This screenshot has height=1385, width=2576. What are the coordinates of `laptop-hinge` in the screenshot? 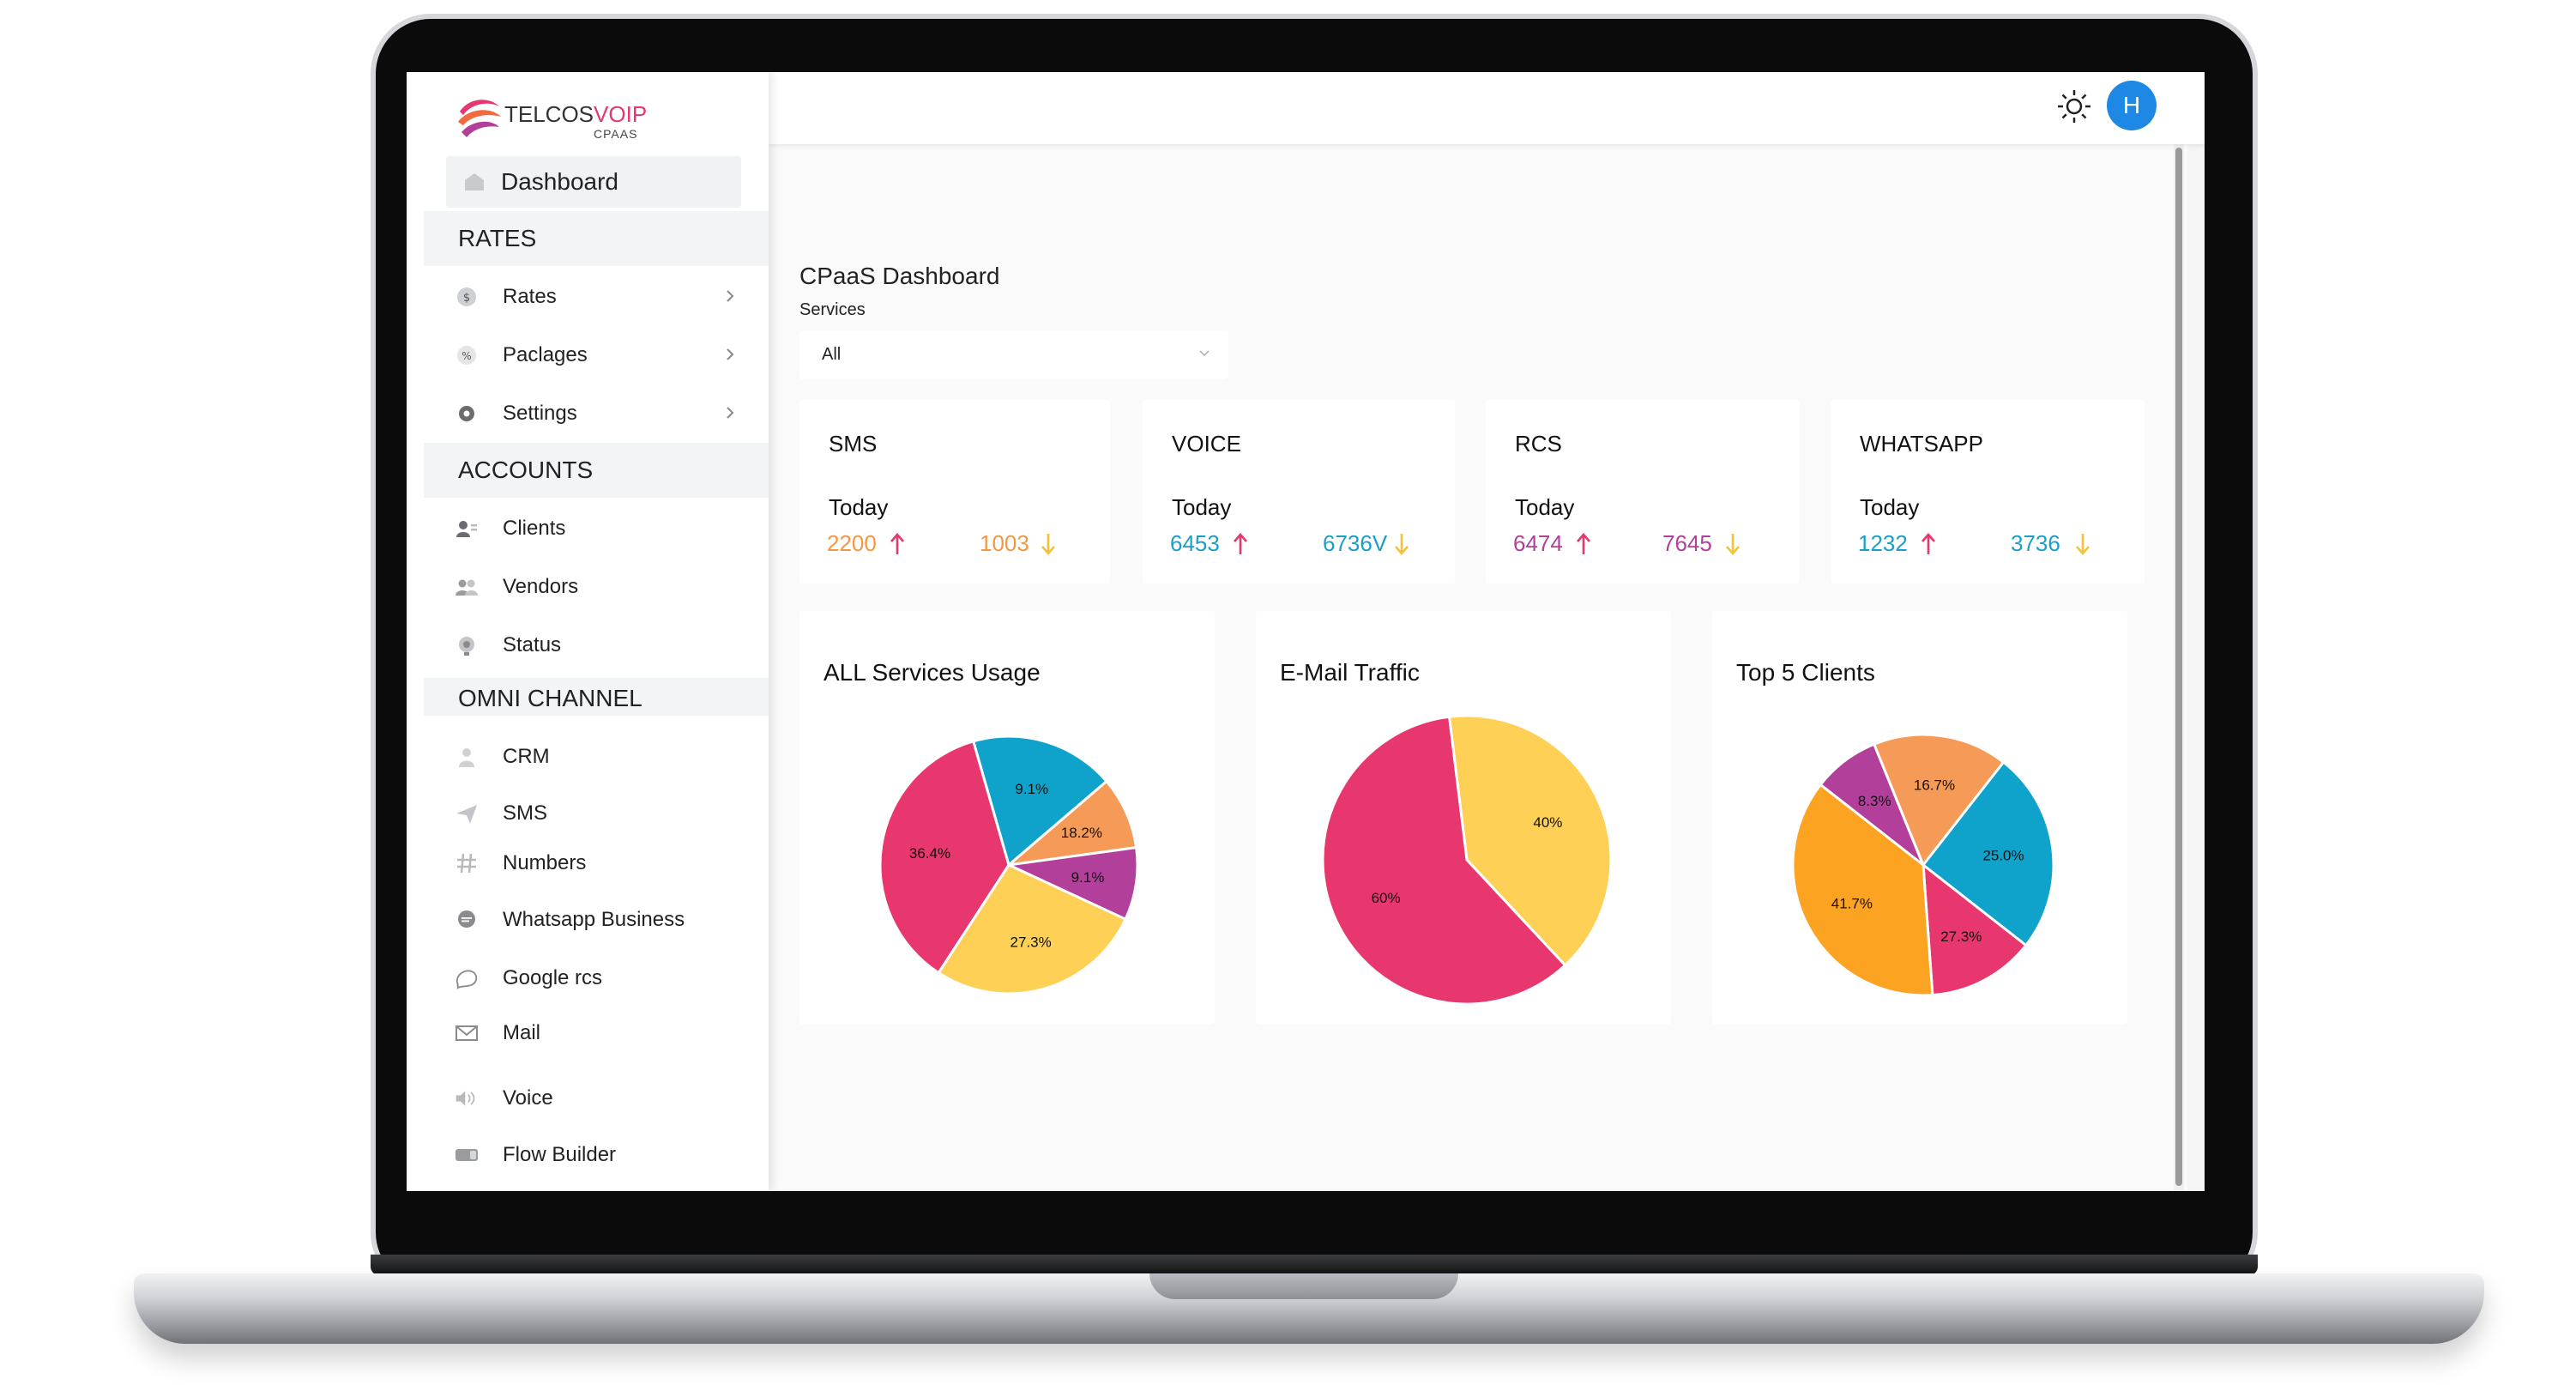 It's located at (1314, 1265).